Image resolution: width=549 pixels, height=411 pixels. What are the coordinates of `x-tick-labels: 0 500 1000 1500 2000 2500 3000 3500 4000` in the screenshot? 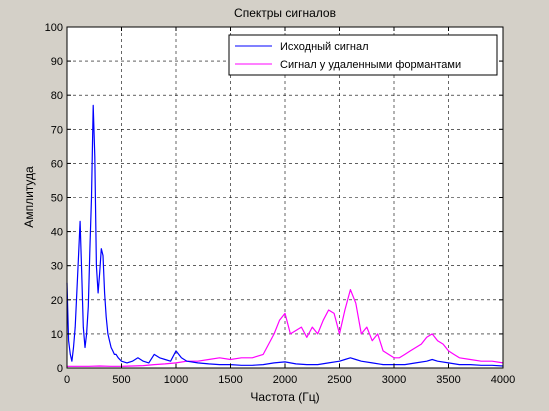 It's located at (289, 380).